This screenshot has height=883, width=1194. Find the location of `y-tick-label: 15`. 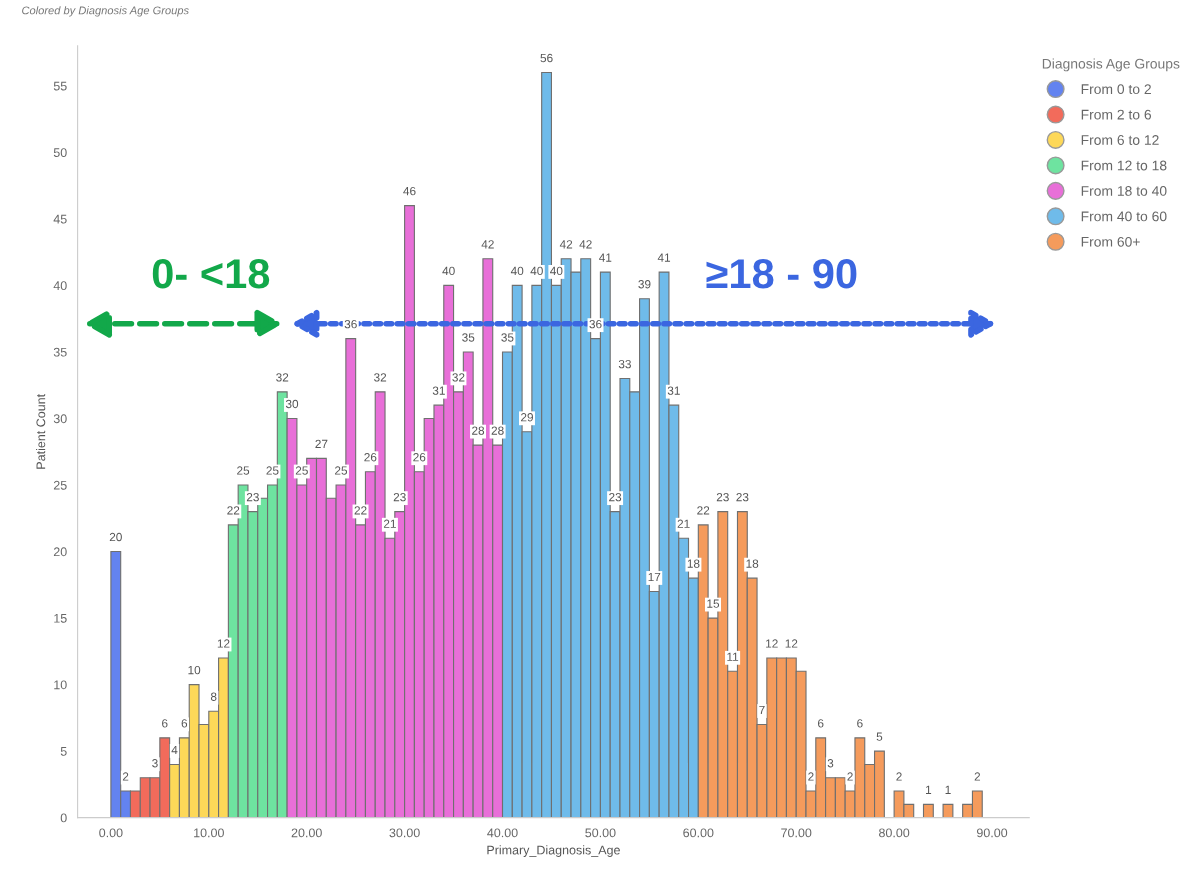

y-tick-label: 15 is located at coordinates (60, 618).